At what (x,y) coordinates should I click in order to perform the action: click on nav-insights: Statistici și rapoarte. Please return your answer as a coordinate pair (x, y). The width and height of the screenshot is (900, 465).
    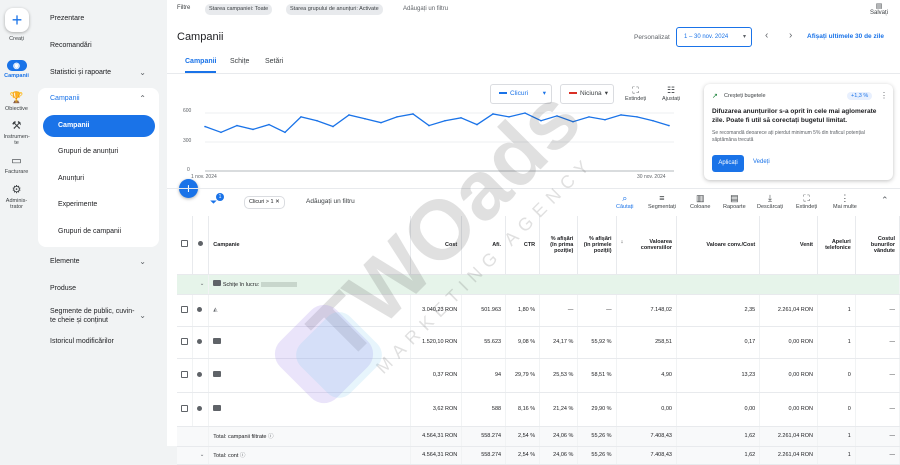
    Looking at the image, I should click on (81, 72).